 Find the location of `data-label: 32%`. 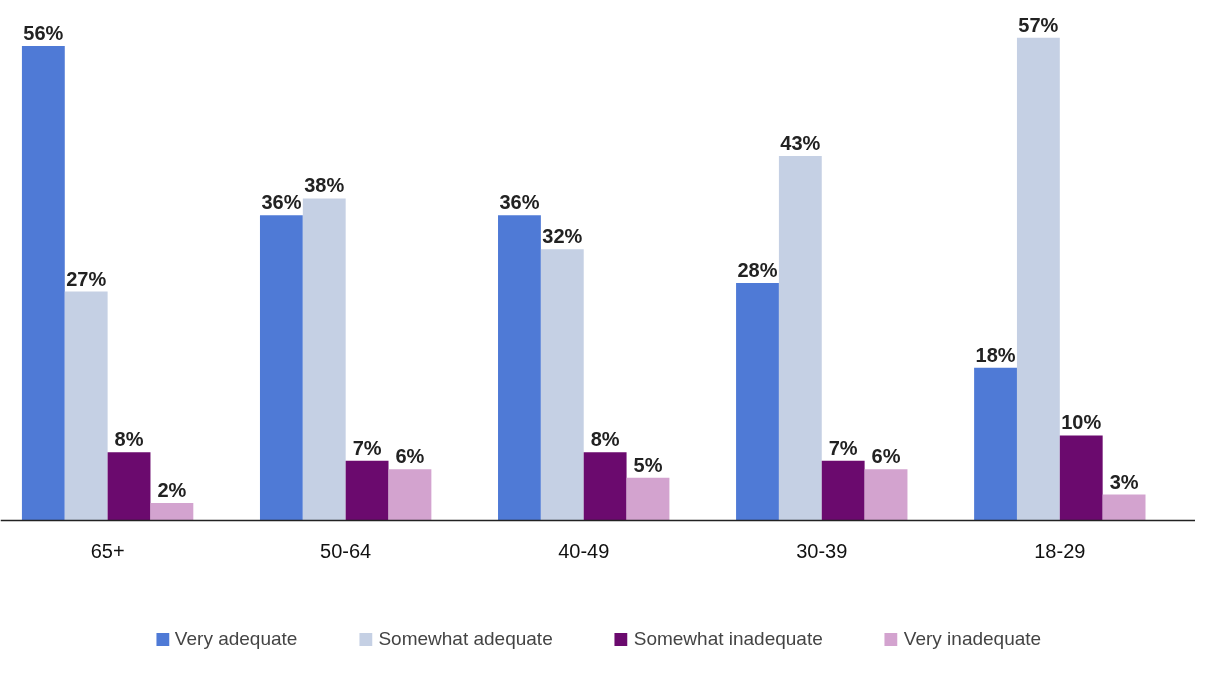

data-label: 32% is located at coordinates (562, 236).